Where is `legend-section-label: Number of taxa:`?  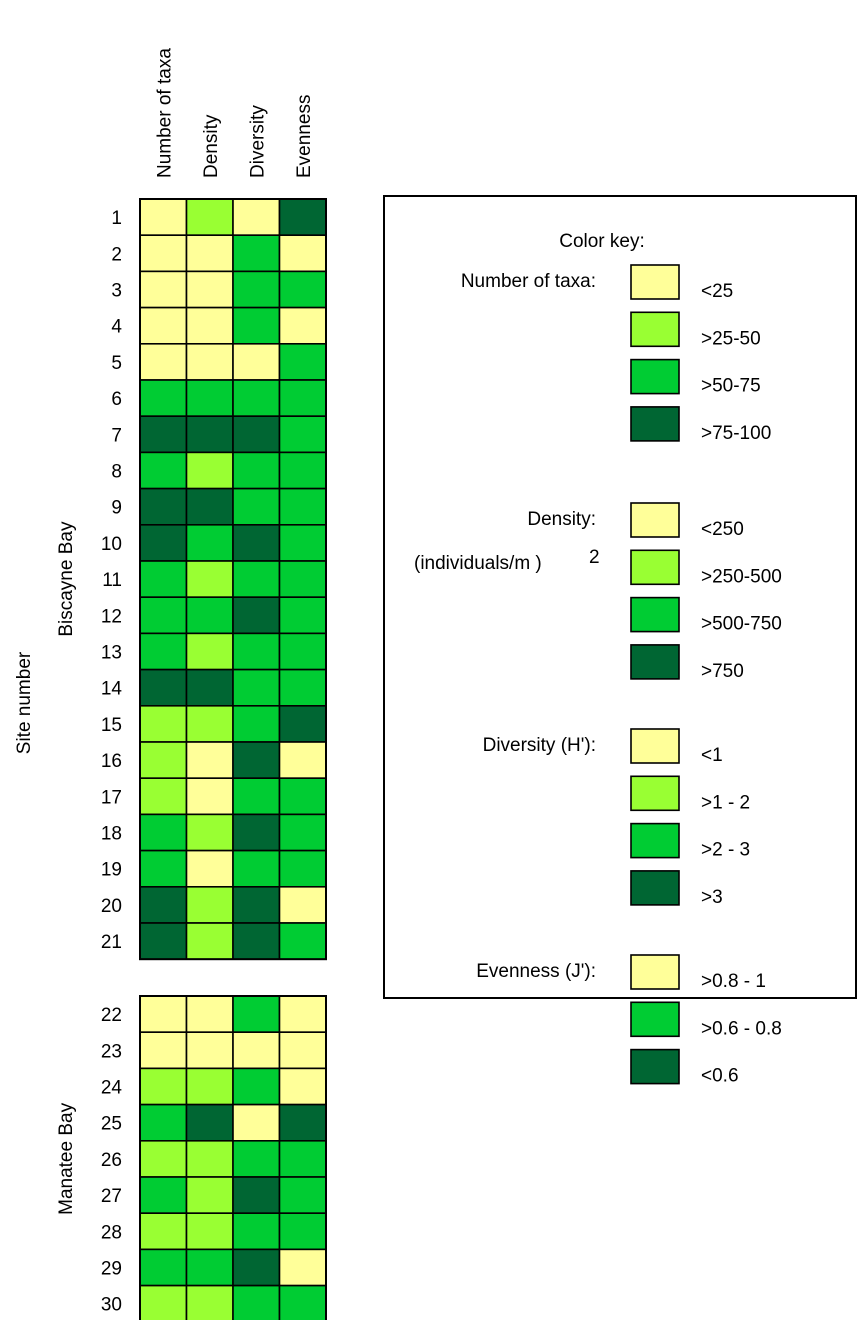 legend-section-label: Number of taxa: is located at coordinates (528, 281).